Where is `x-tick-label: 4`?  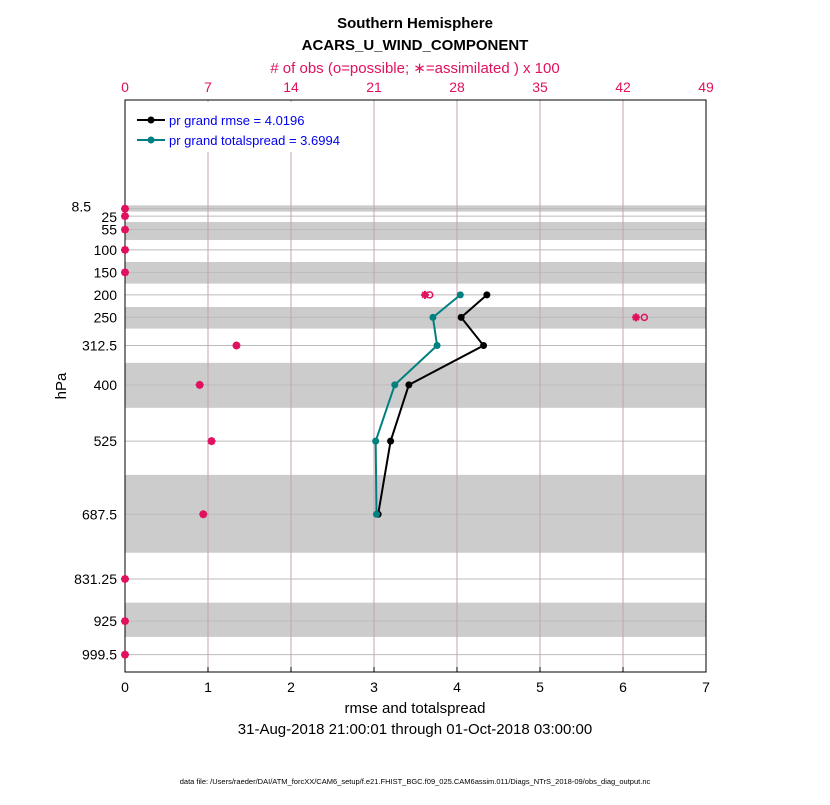
x-tick-label: 4 is located at coordinates (457, 687).